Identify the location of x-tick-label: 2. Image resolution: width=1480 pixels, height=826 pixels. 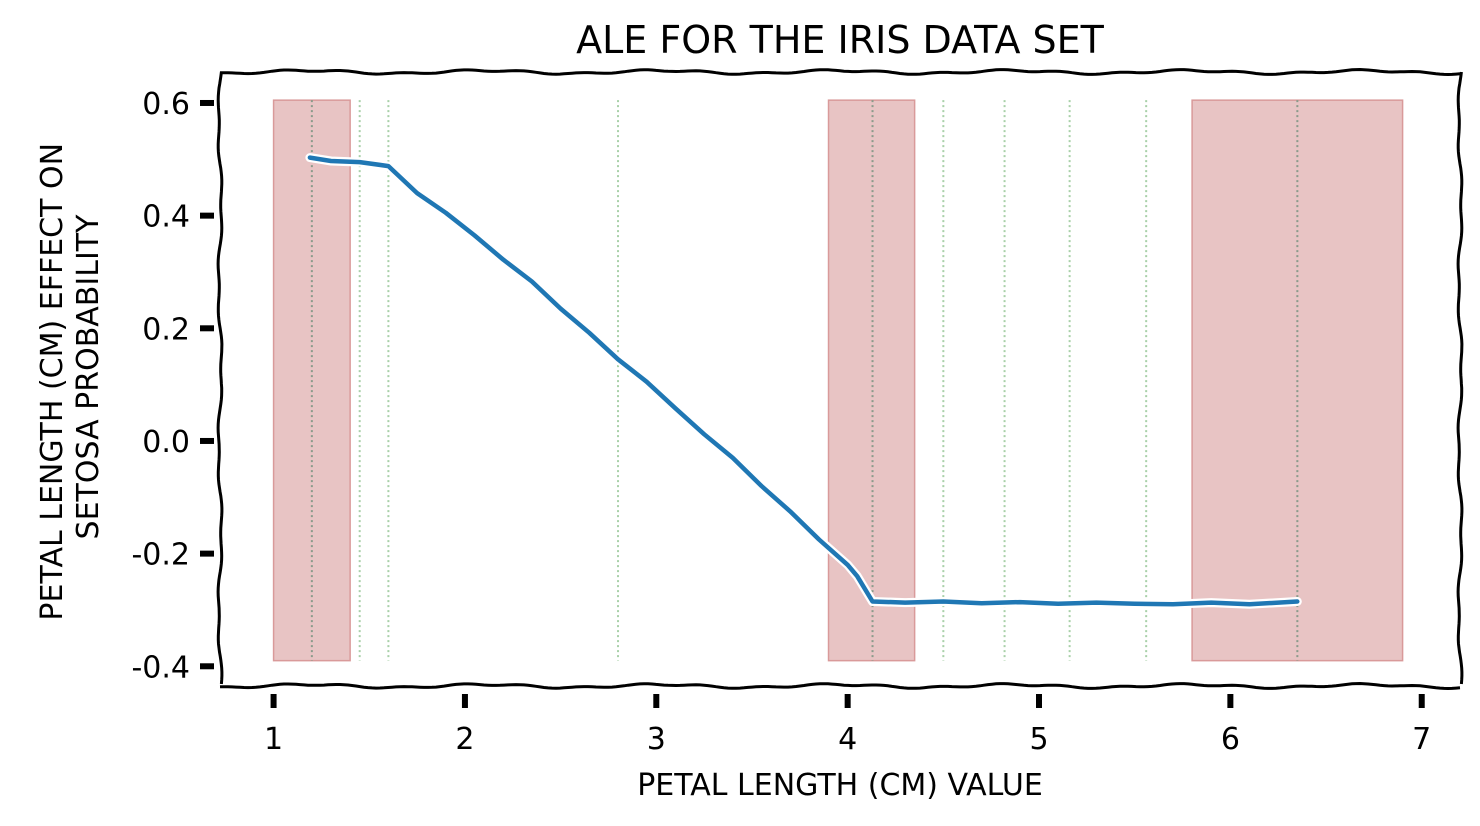
(464, 739).